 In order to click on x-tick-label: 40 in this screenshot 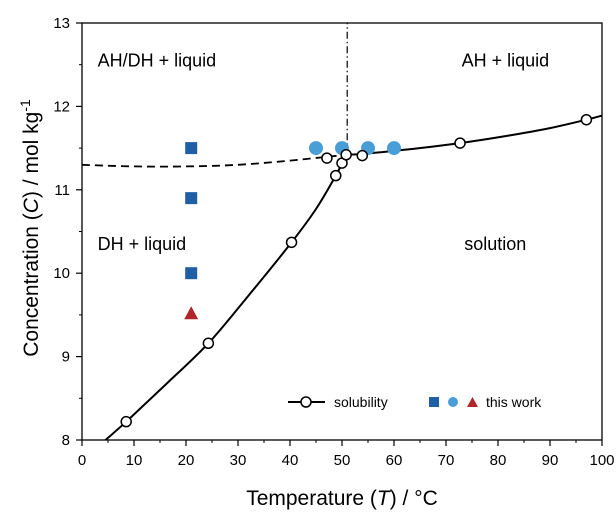, I will do `click(290, 460)`.